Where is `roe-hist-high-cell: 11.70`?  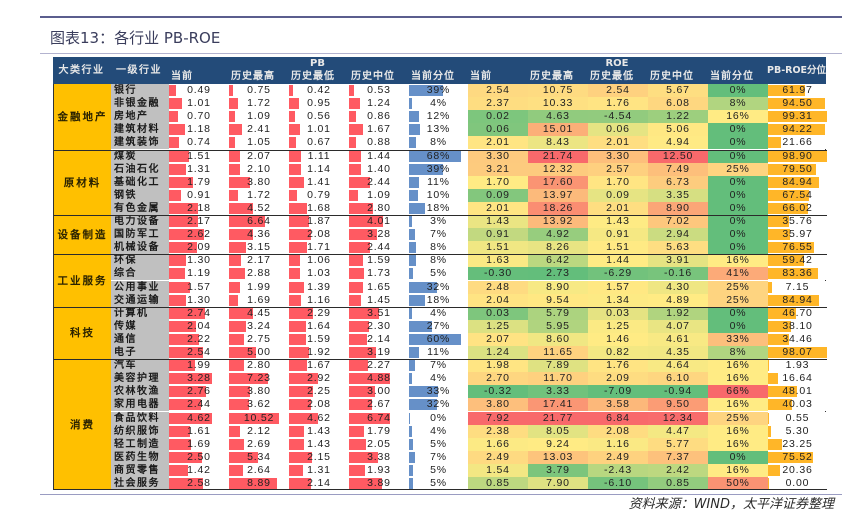
roe-hist-high-cell: 11.70 is located at coordinates (558, 379).